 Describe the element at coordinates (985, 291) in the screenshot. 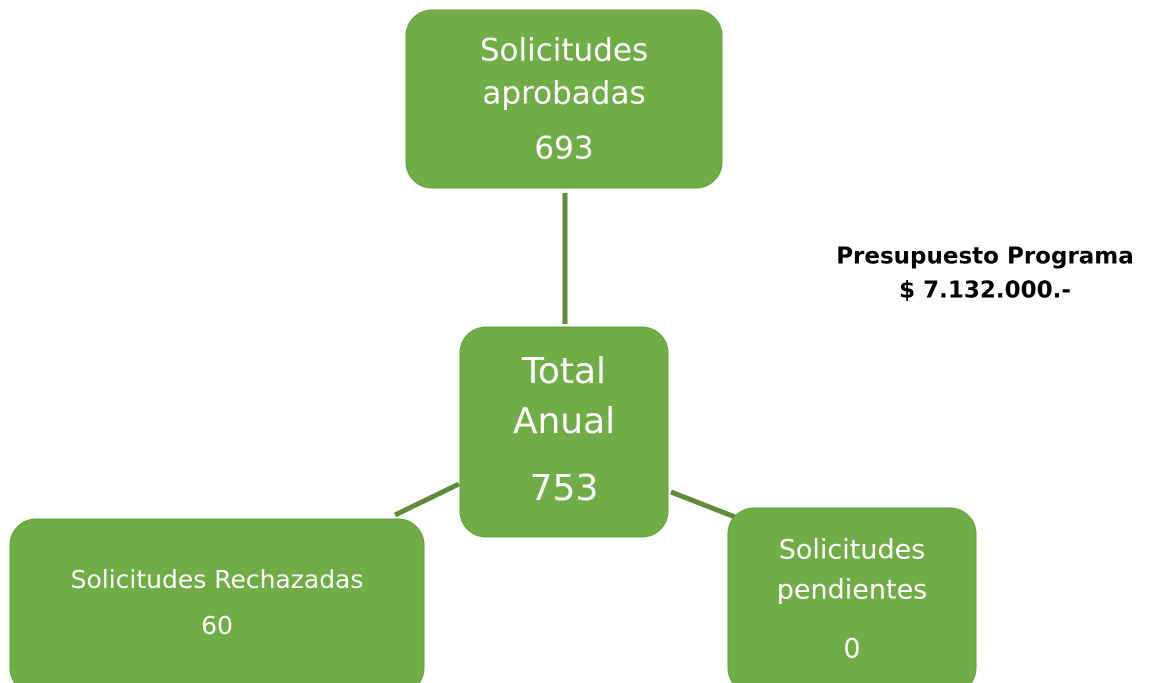

I see `budget-amount: $ 7.132.000.-` at that location.